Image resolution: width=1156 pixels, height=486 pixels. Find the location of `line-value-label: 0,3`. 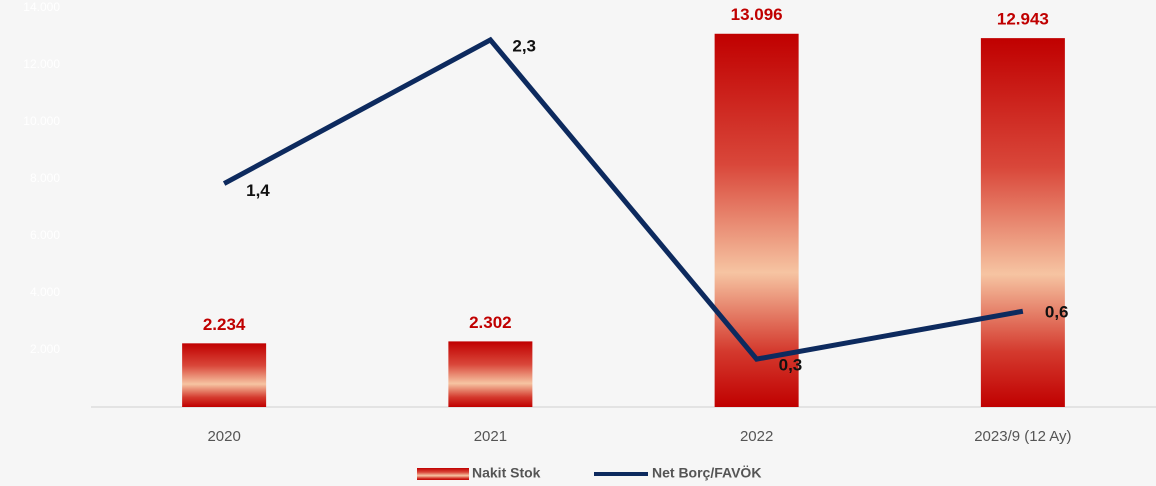

line-value-label: 0,3 is located at coordinates (791, 365).